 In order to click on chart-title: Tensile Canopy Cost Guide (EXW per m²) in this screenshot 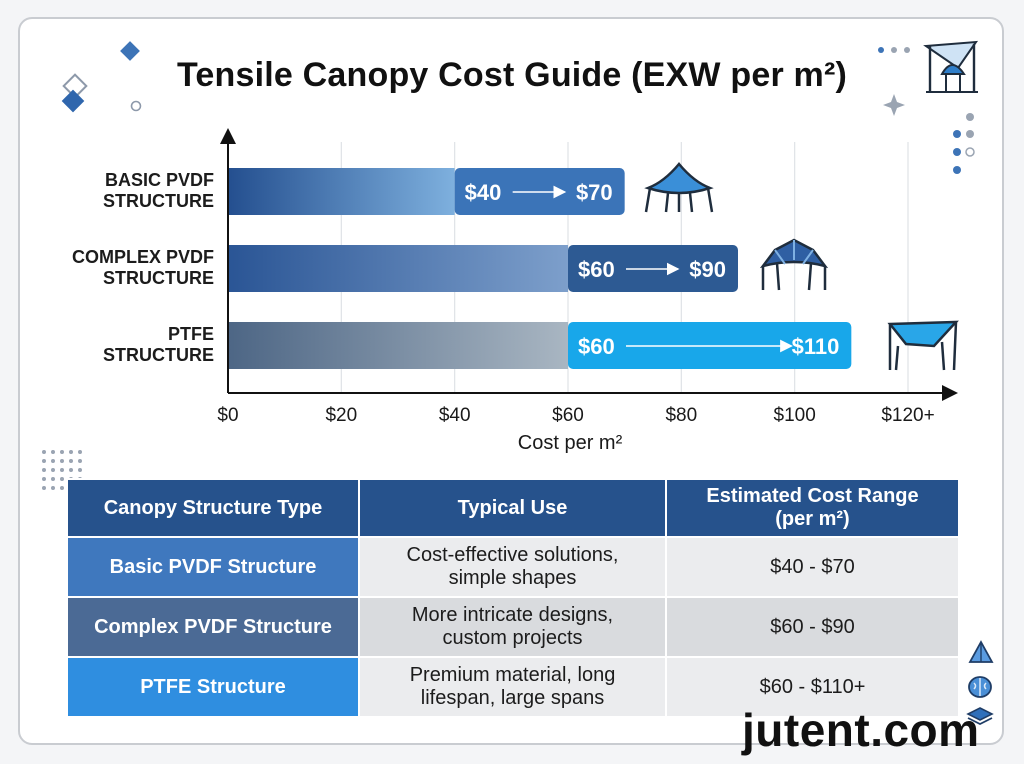, I will do `click(512, 75)`.